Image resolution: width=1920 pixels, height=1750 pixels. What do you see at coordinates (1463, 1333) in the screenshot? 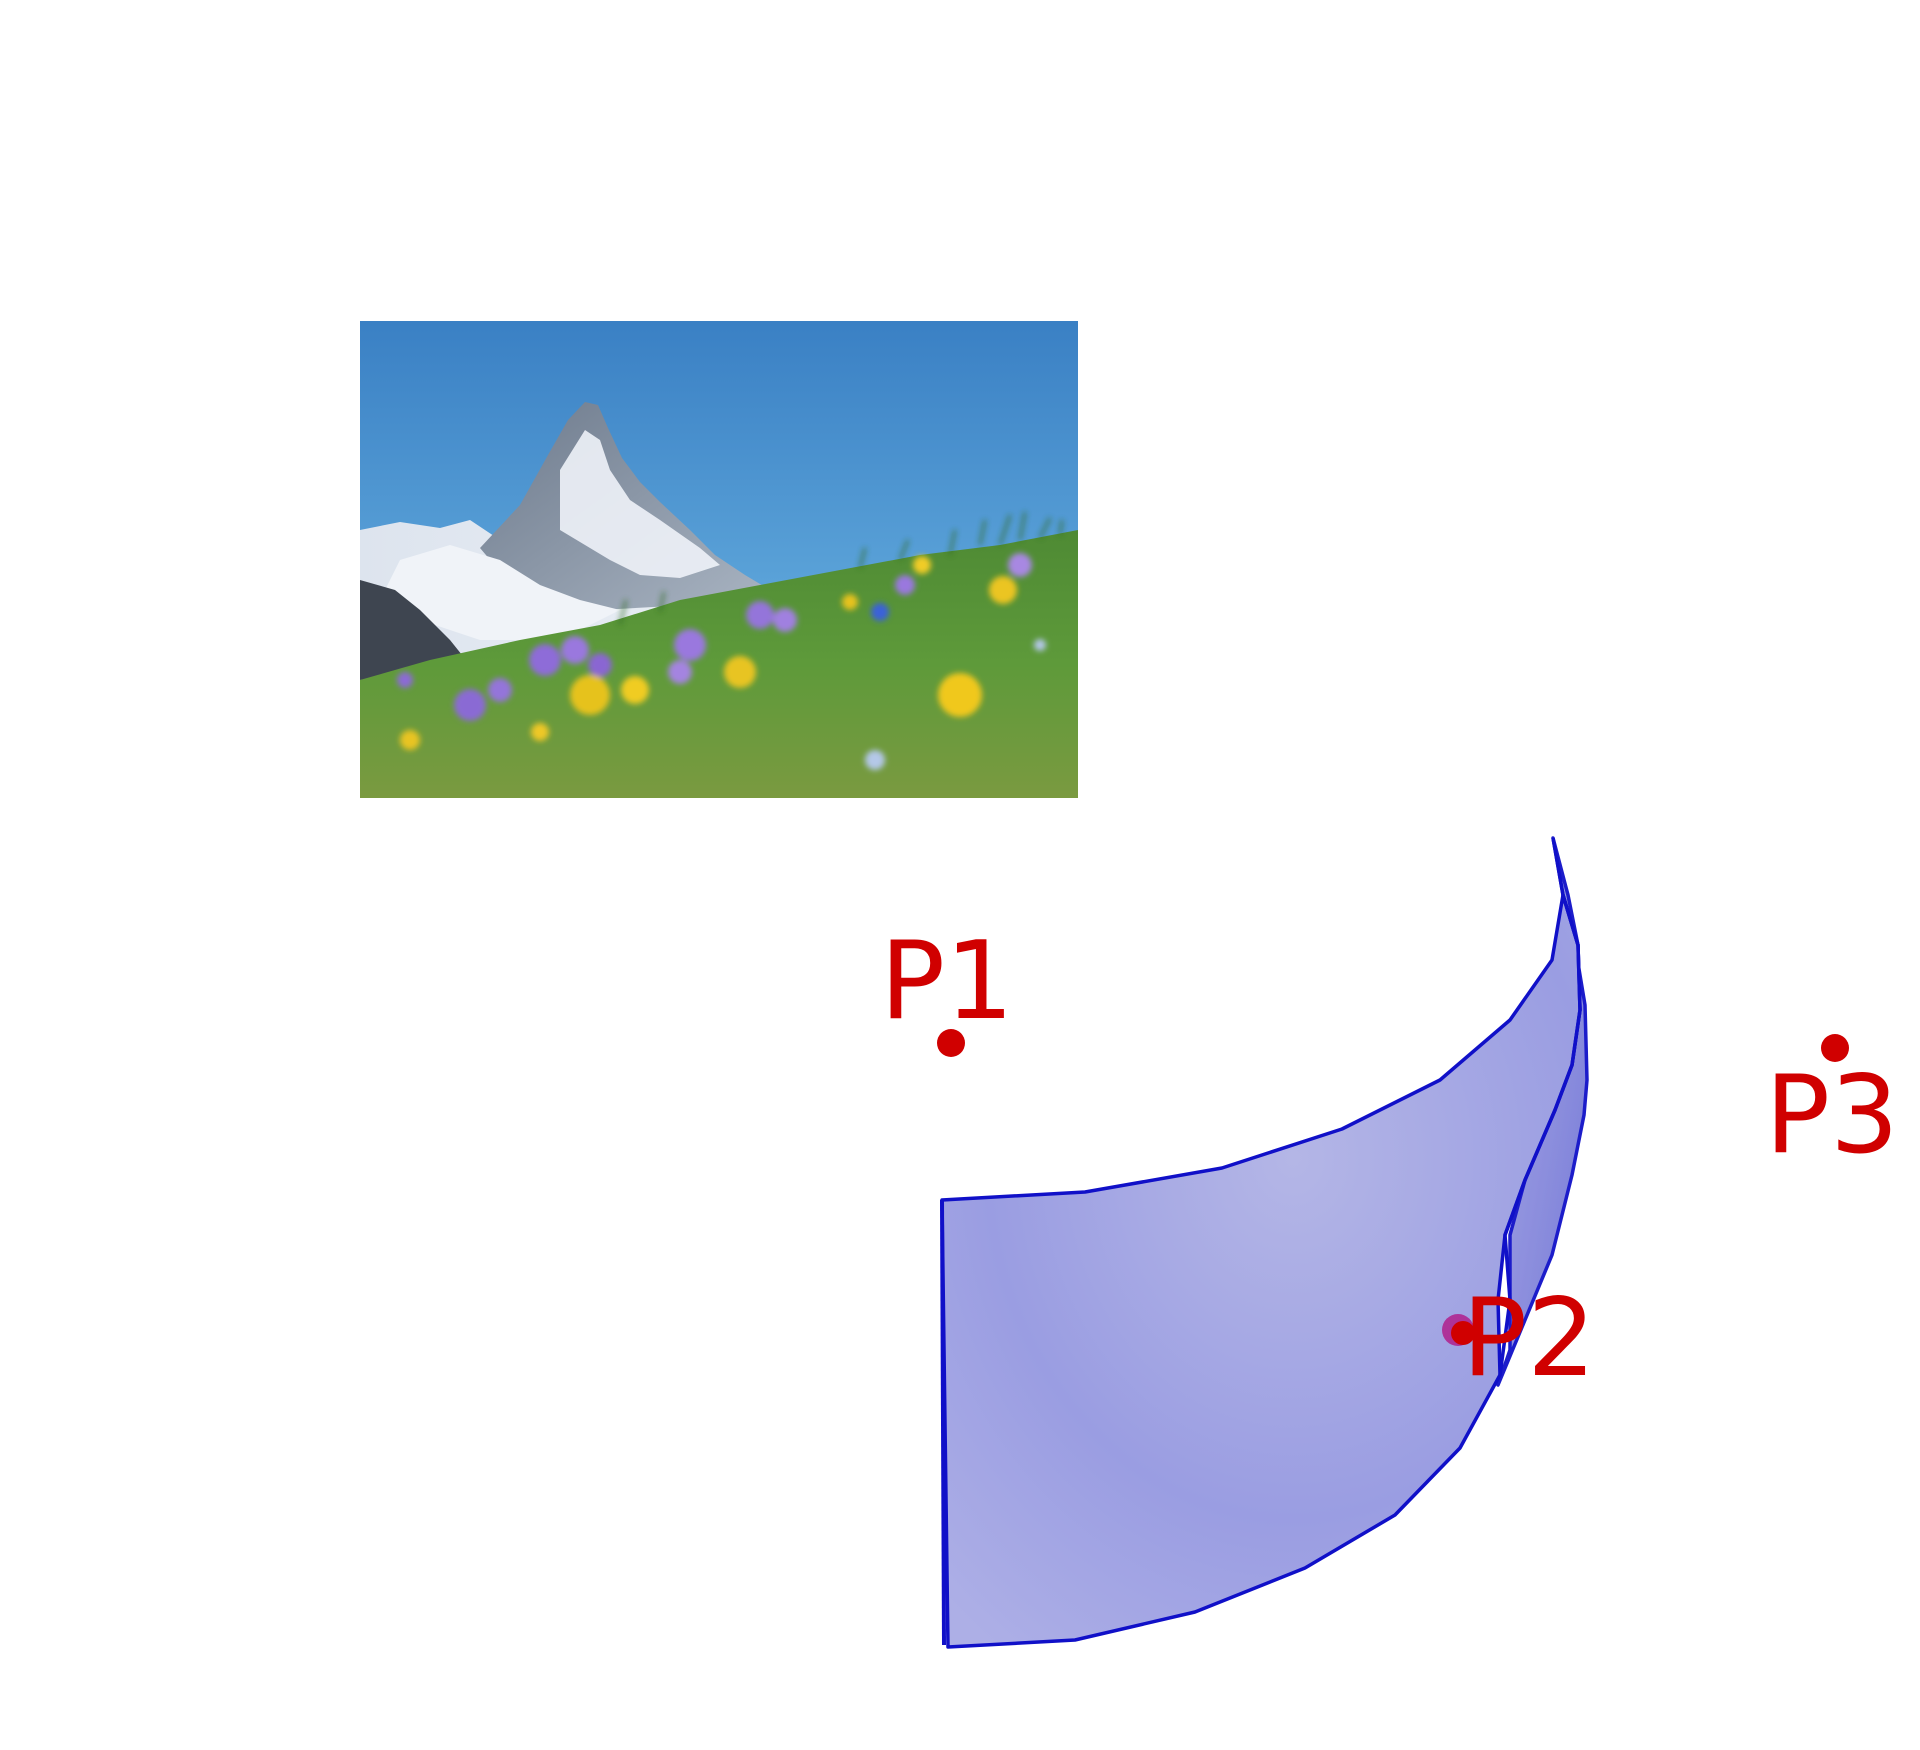
I see `point-p2-marker` at bounding box center [1463, 1333].